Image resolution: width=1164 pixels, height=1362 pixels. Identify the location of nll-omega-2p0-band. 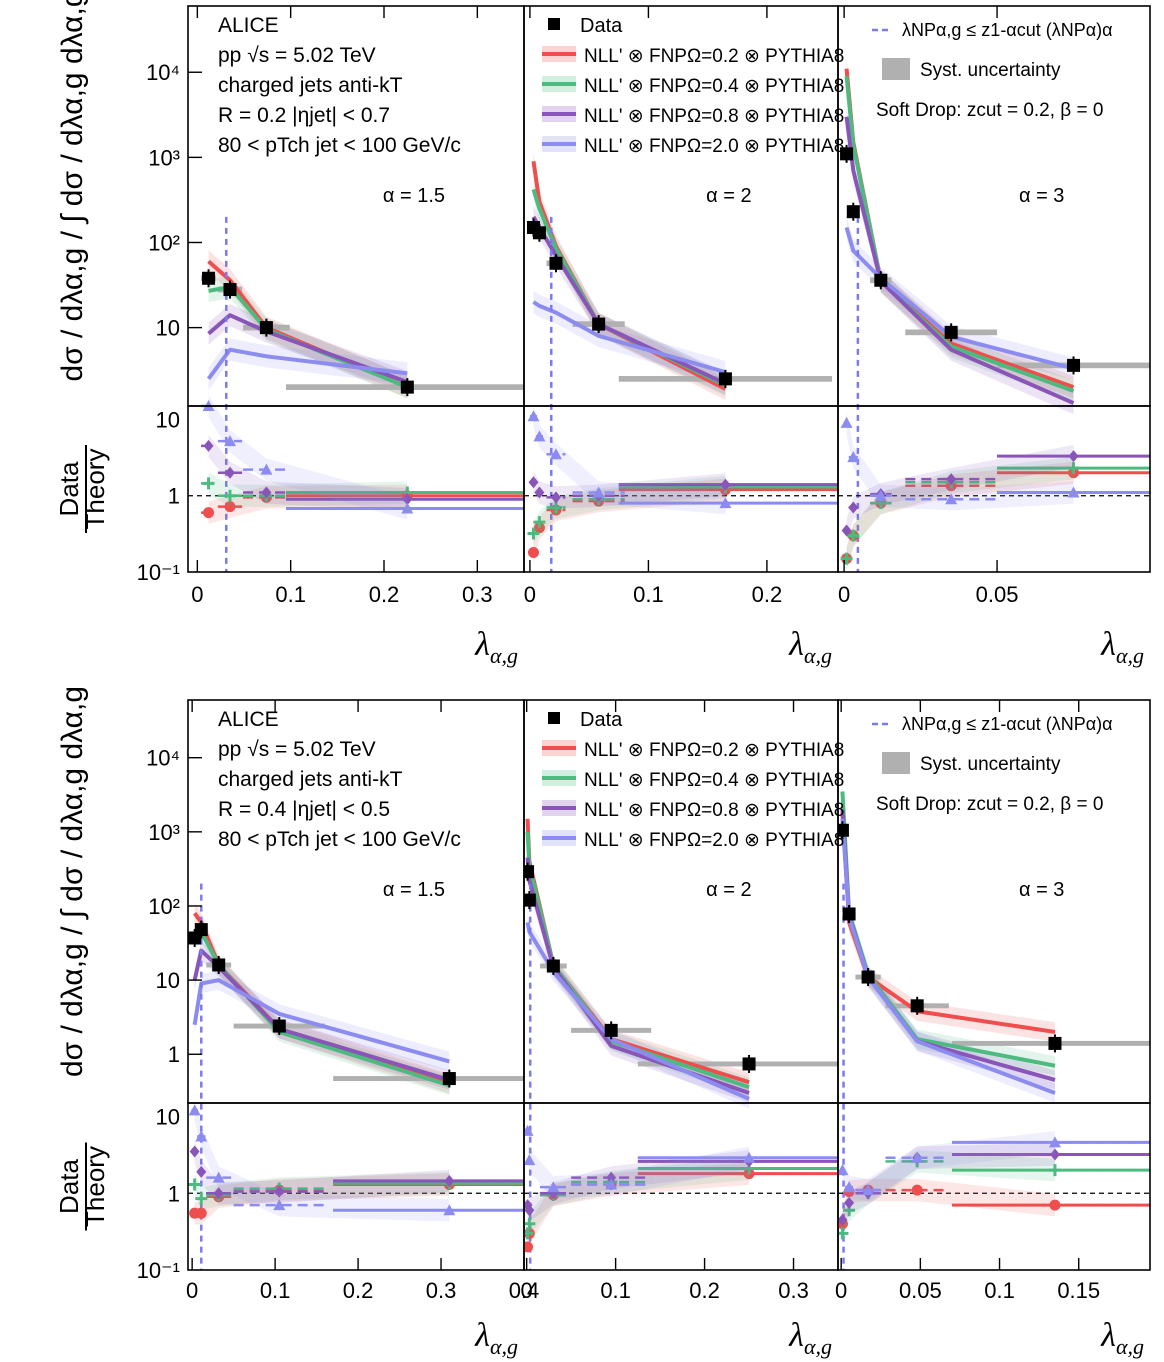
(308, 364).